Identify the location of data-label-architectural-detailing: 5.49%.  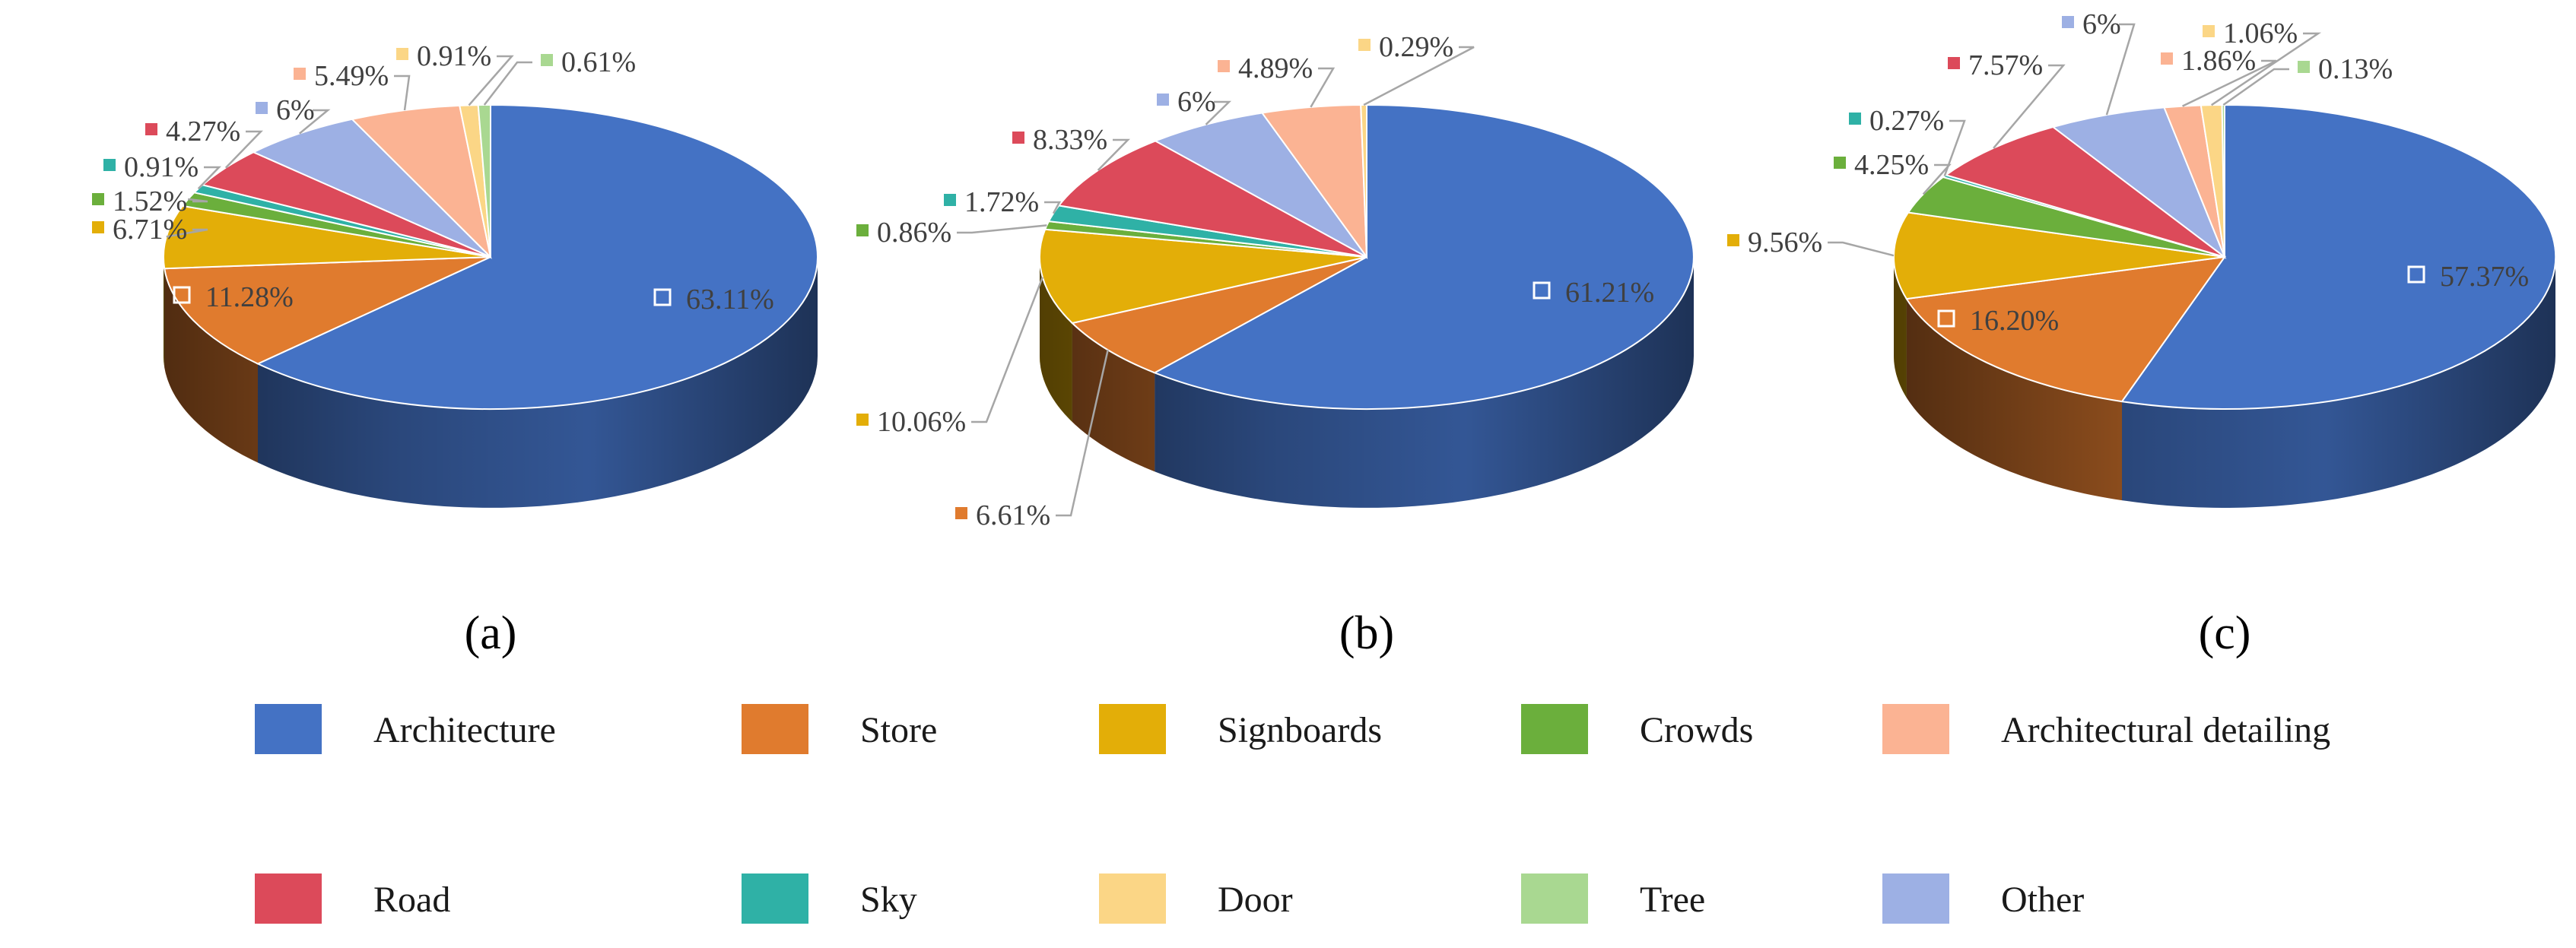
(351, 76).